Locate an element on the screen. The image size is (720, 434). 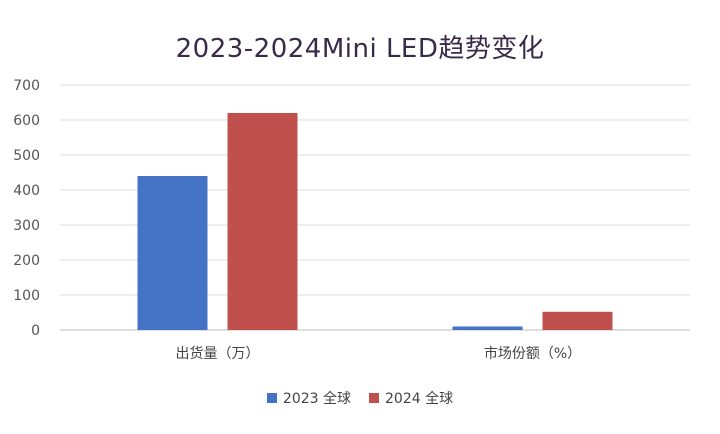
y-tick-label: 0 is located at coordinates (35, 331).